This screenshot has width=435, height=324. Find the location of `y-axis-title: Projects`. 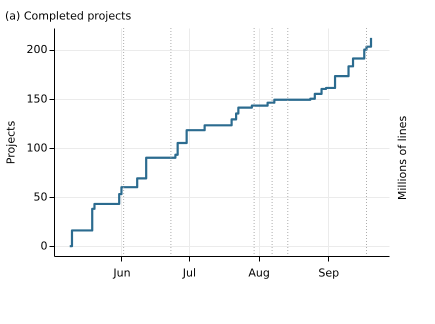

y-axis-title: Projects is located at coordinates (11, 142).